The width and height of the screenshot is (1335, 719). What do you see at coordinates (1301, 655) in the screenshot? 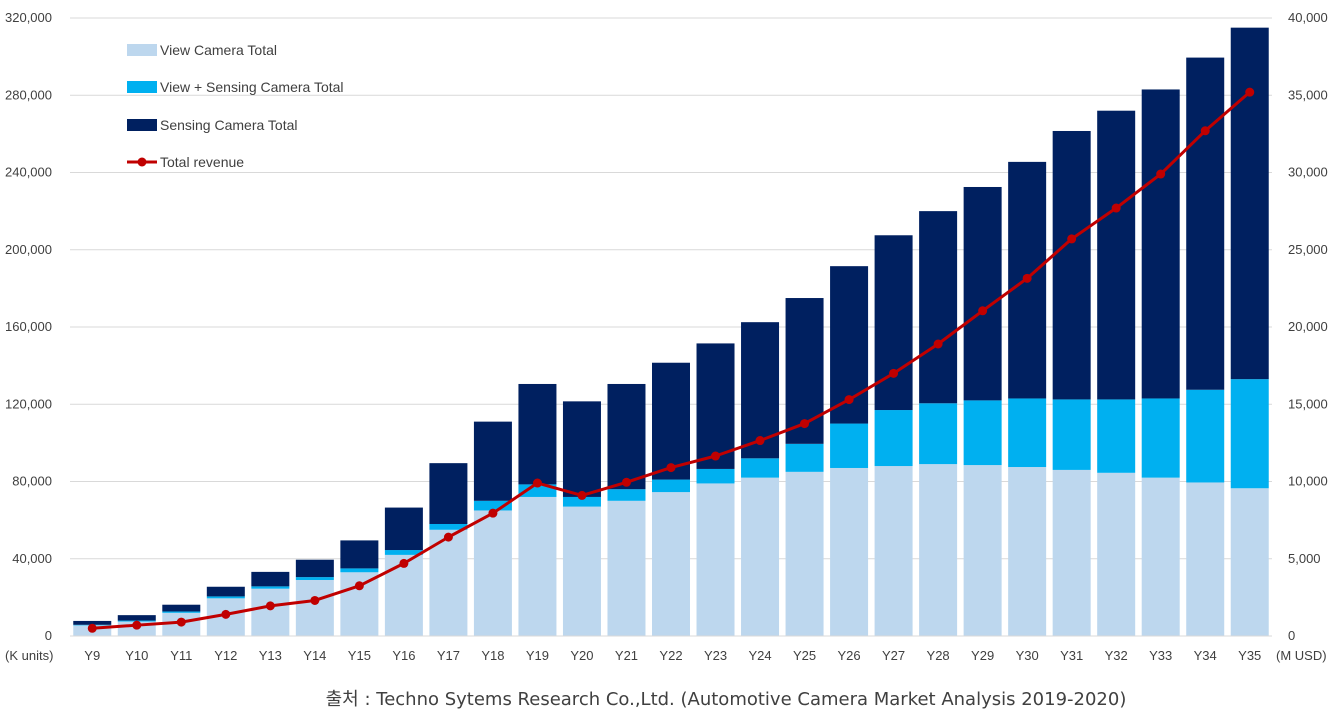
I see `y-right-unit-label: (M USD)` at bounding box center [1301, 655].